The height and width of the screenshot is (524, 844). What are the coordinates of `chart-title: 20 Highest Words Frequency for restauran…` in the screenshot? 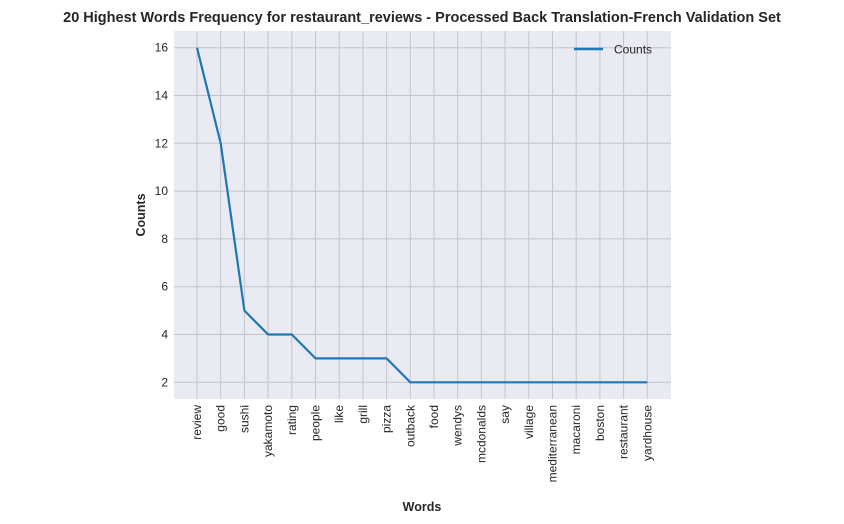 It's located at (422, 18).